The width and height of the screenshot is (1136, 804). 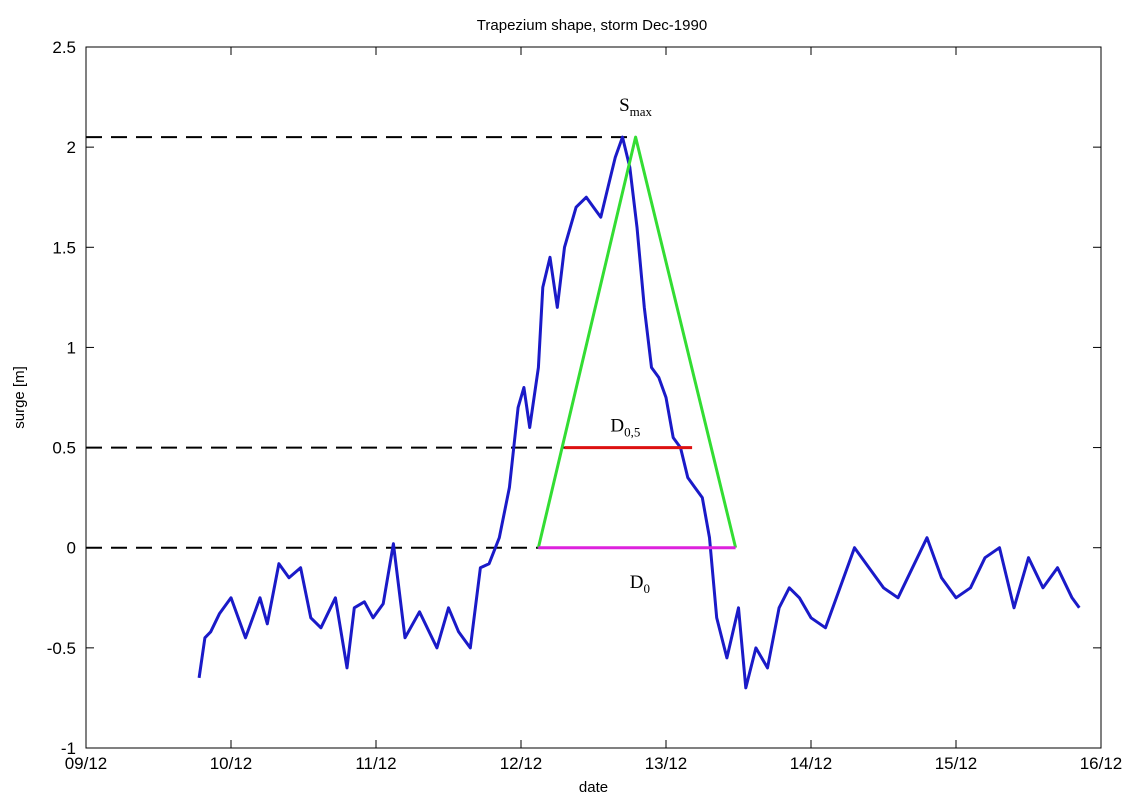 What do you see at coordinates (956, 763) in the screenshot?
I see `x-tick-label-6: 15/12` at bounding box center [956, 763].